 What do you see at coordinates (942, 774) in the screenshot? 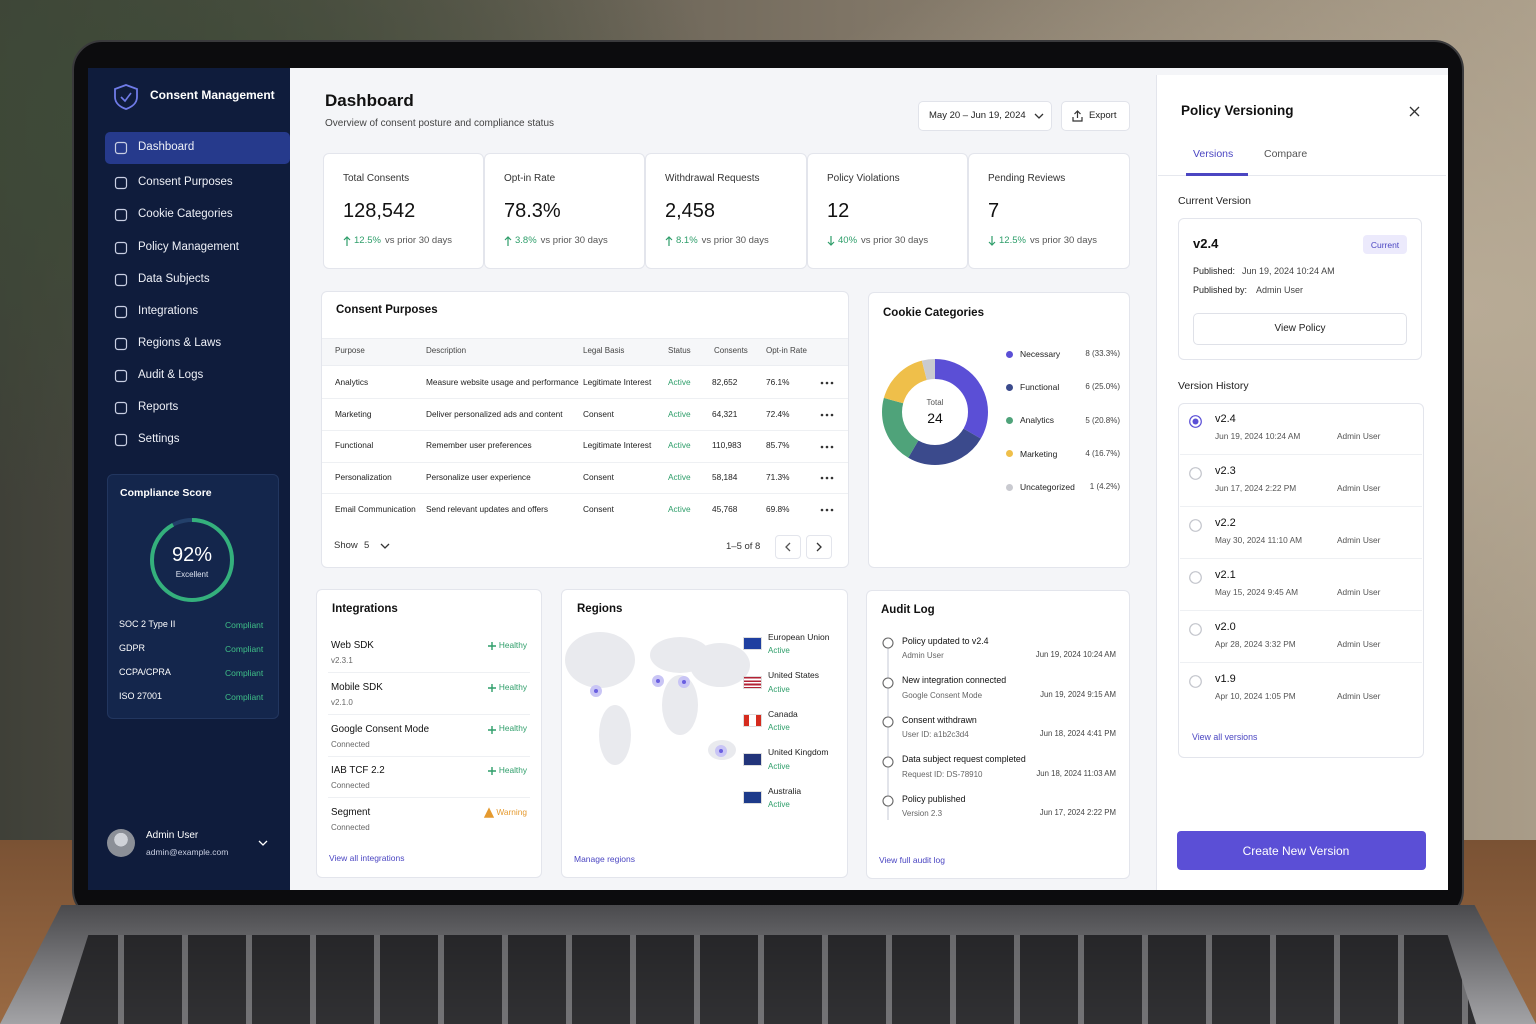
I see `audit-sub: Request ID: DS-78910` at bounding box center [942, 774].